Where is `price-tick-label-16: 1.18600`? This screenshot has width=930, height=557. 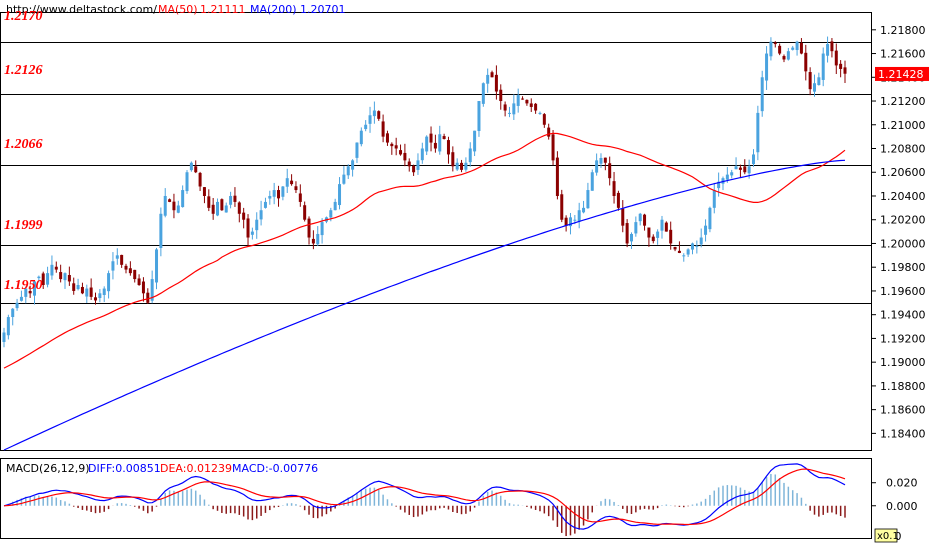
price-tick-label-16: 1.18600 is located at coordinates (903, 410).